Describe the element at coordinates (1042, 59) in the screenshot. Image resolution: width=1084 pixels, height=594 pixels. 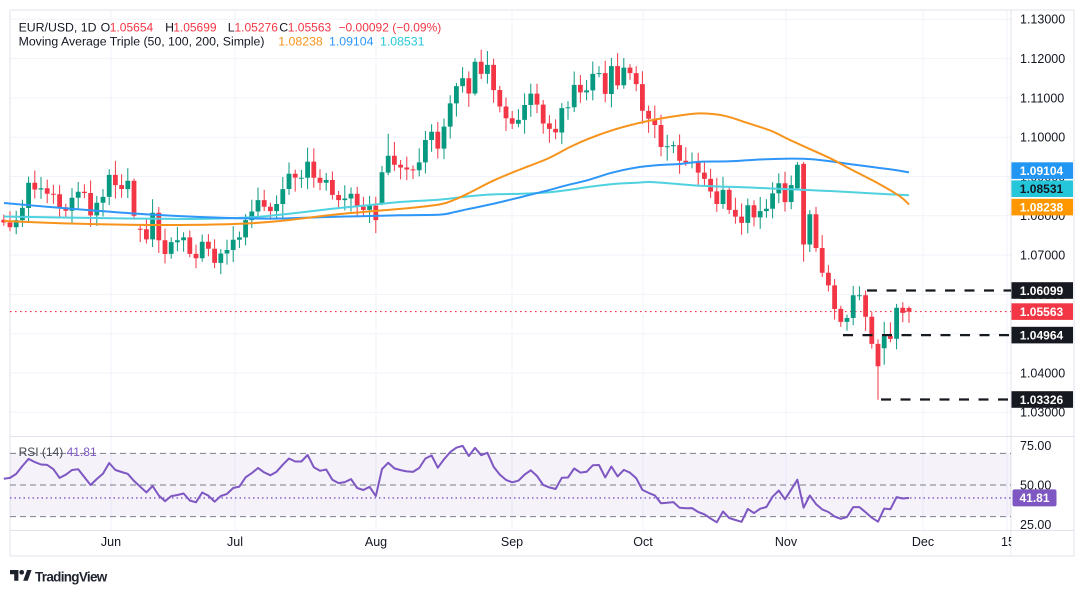
I see `svg-text: 1.12000` at that location.